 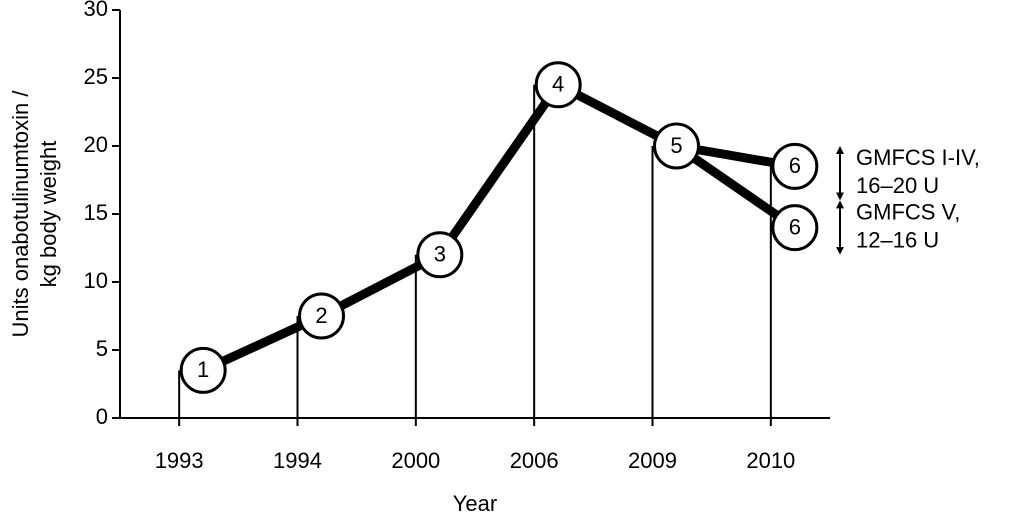 I want to click on series-line, so click(x=735, y=187).